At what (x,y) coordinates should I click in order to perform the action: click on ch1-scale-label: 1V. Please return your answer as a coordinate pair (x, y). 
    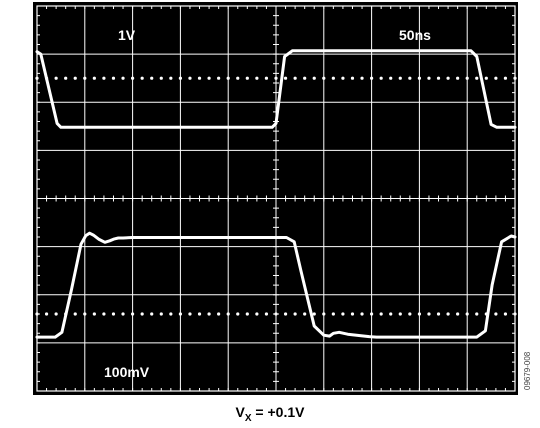
    Looking at the image, I should click on (127, 35).